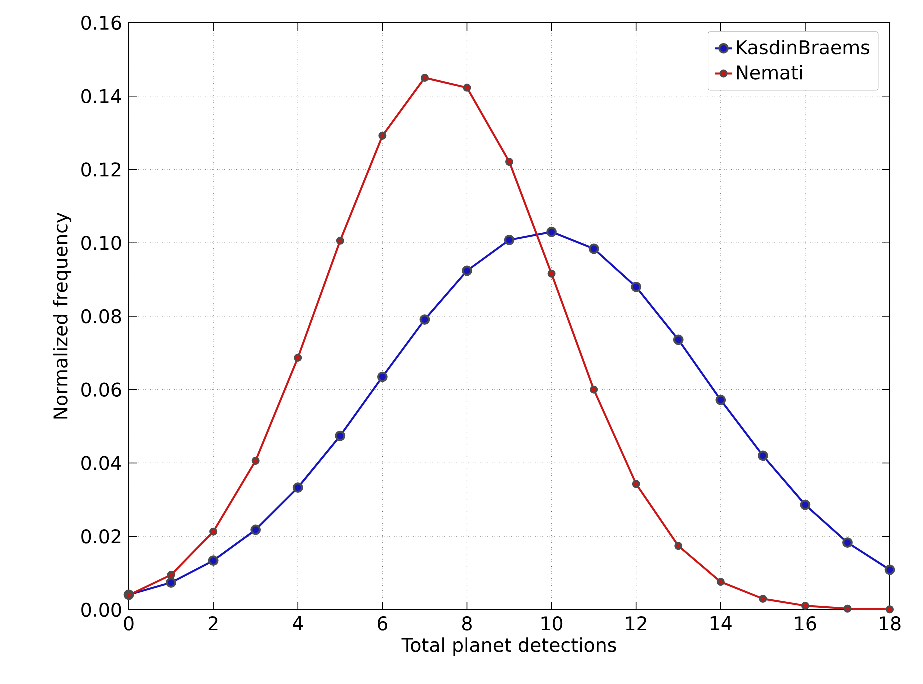 The height and width of the screenshot is (684, 923). Describe the element at coordinates (102, 316) in the screenshot. I see `y-tick-label: 0.08` at that location.